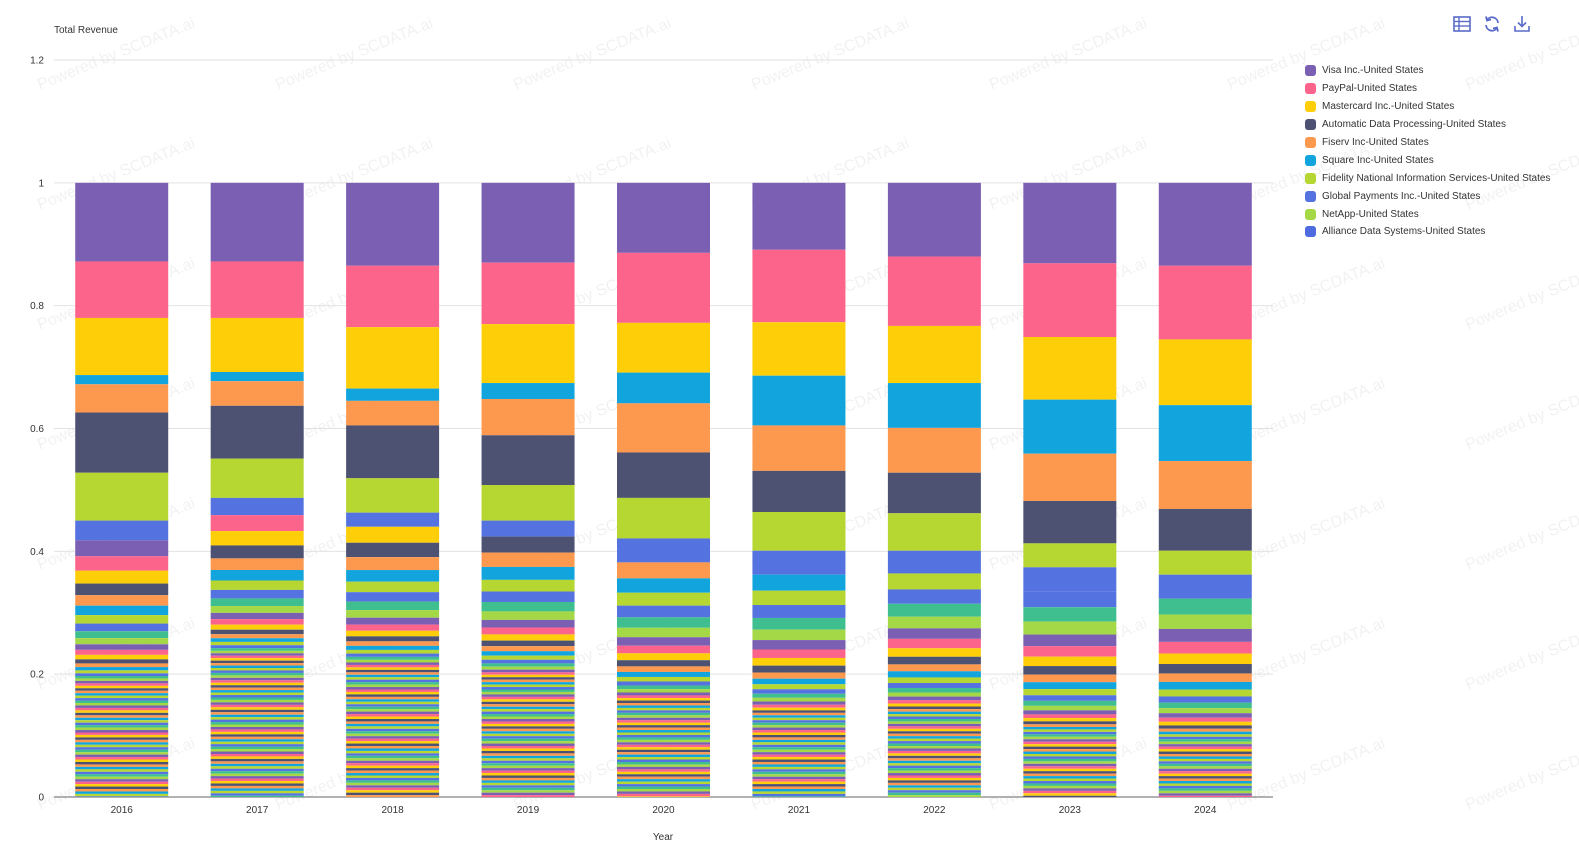 This screenshot has height=861, width=1579. I want to click on legend-item: NetApp-United States, so click(1427, 214).